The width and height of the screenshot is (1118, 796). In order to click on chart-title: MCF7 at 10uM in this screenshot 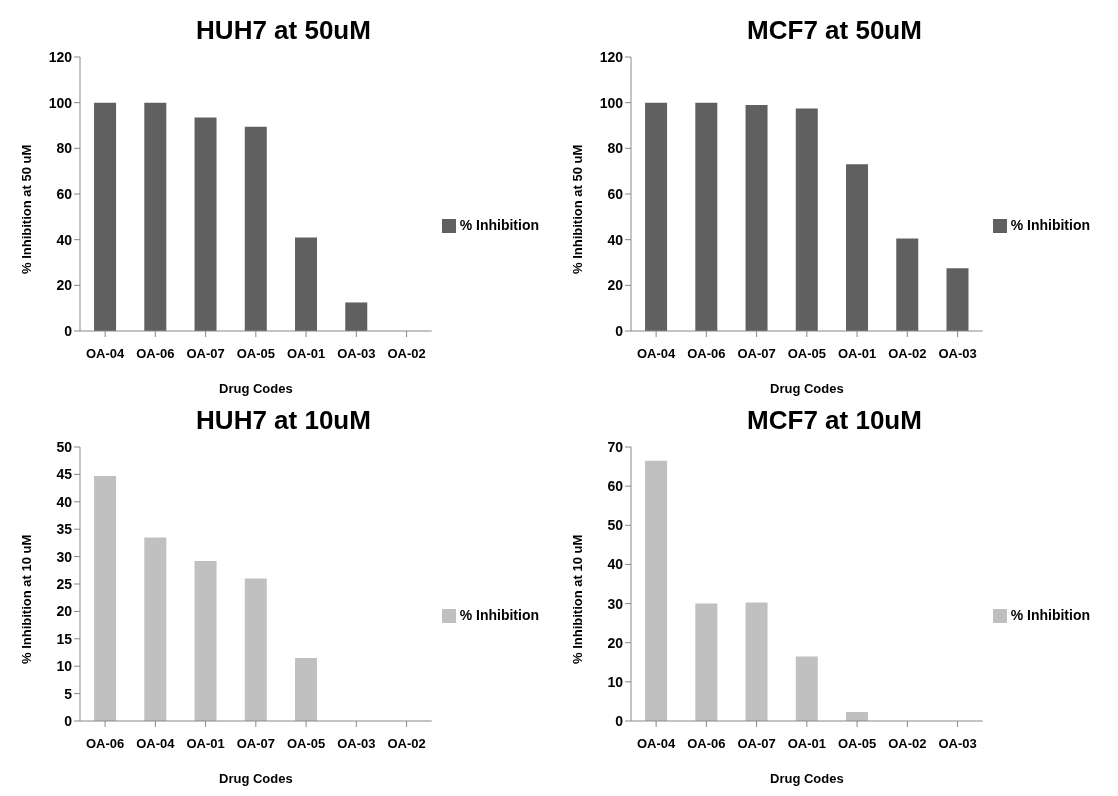, I will do `click(834, 420)`.